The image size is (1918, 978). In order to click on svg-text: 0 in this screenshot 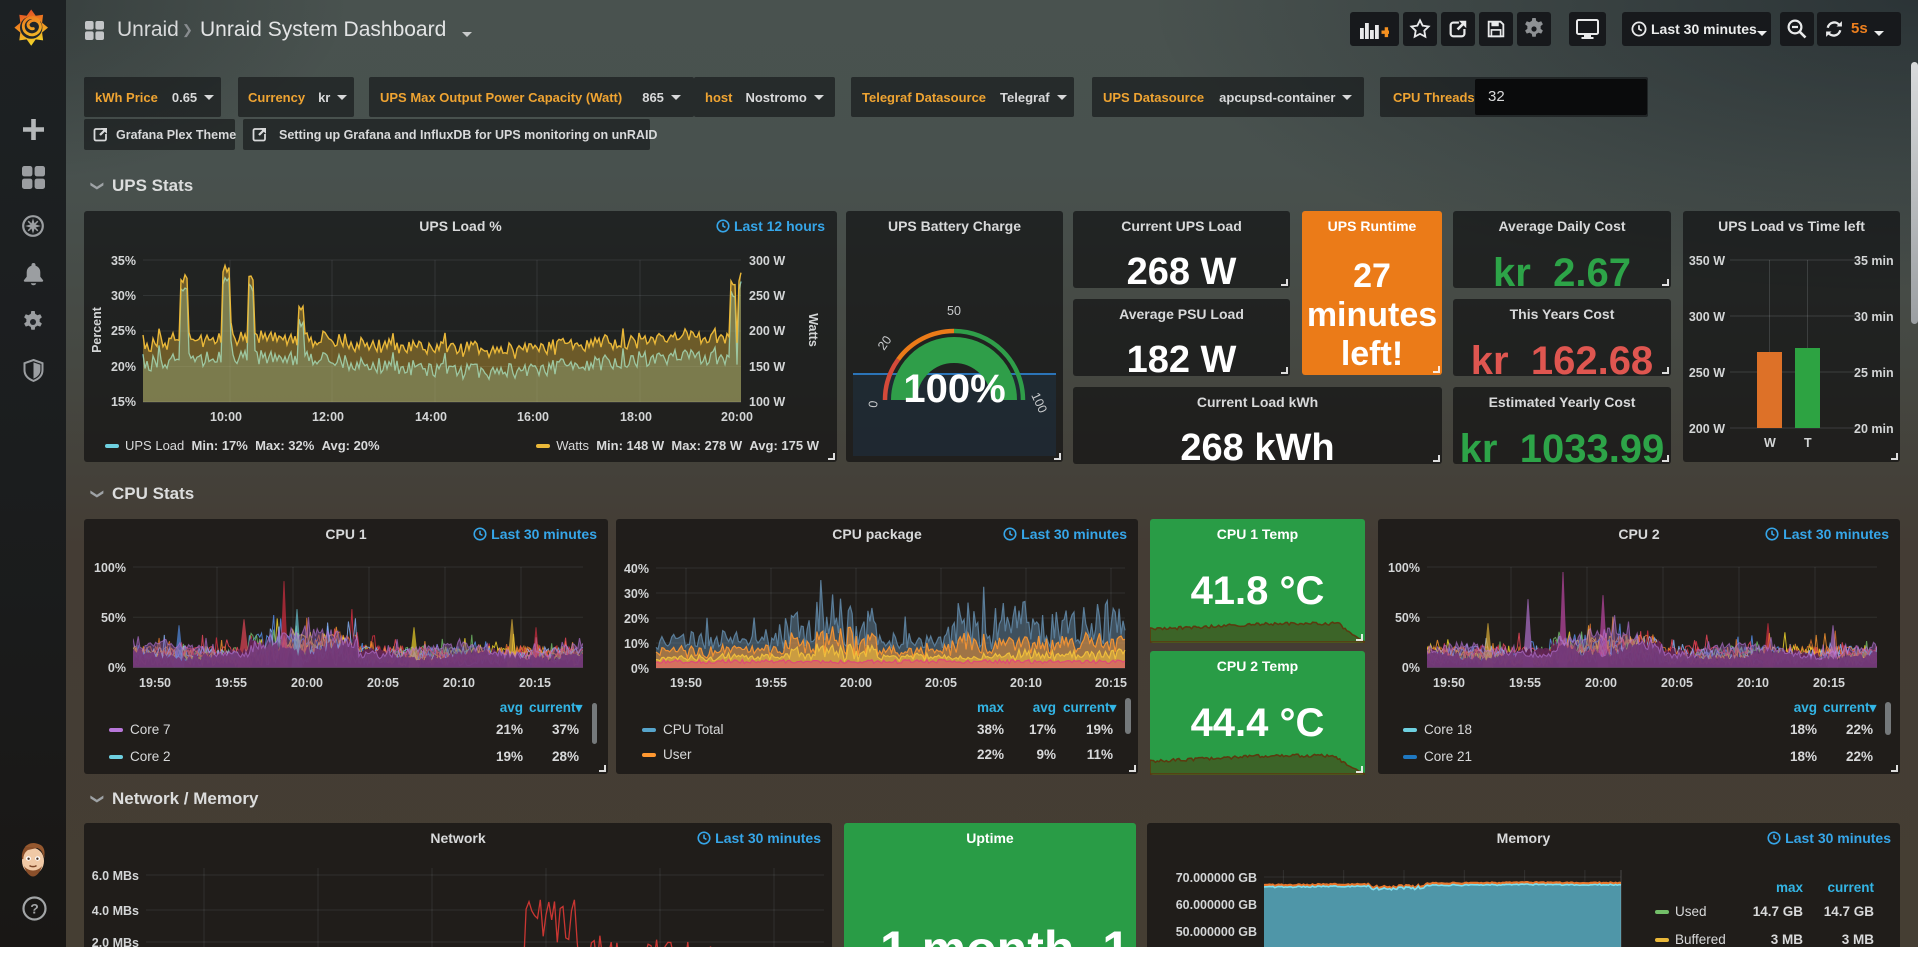, I will do `click(873, 404)`.